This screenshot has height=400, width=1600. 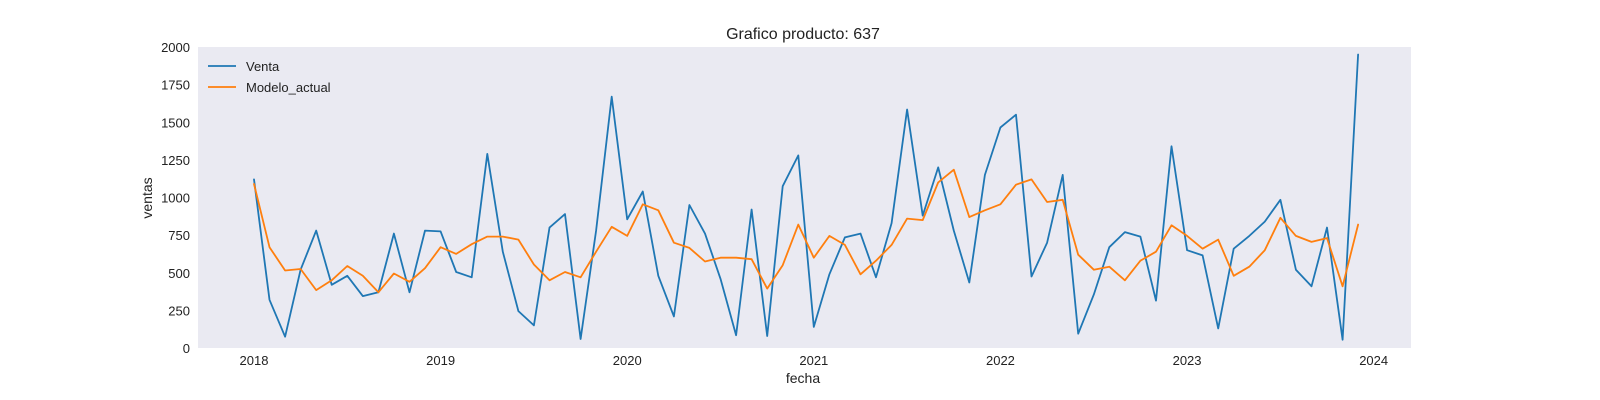 I want to click on chart-title: Grafico producto: 637, so click(x=803, y=34).